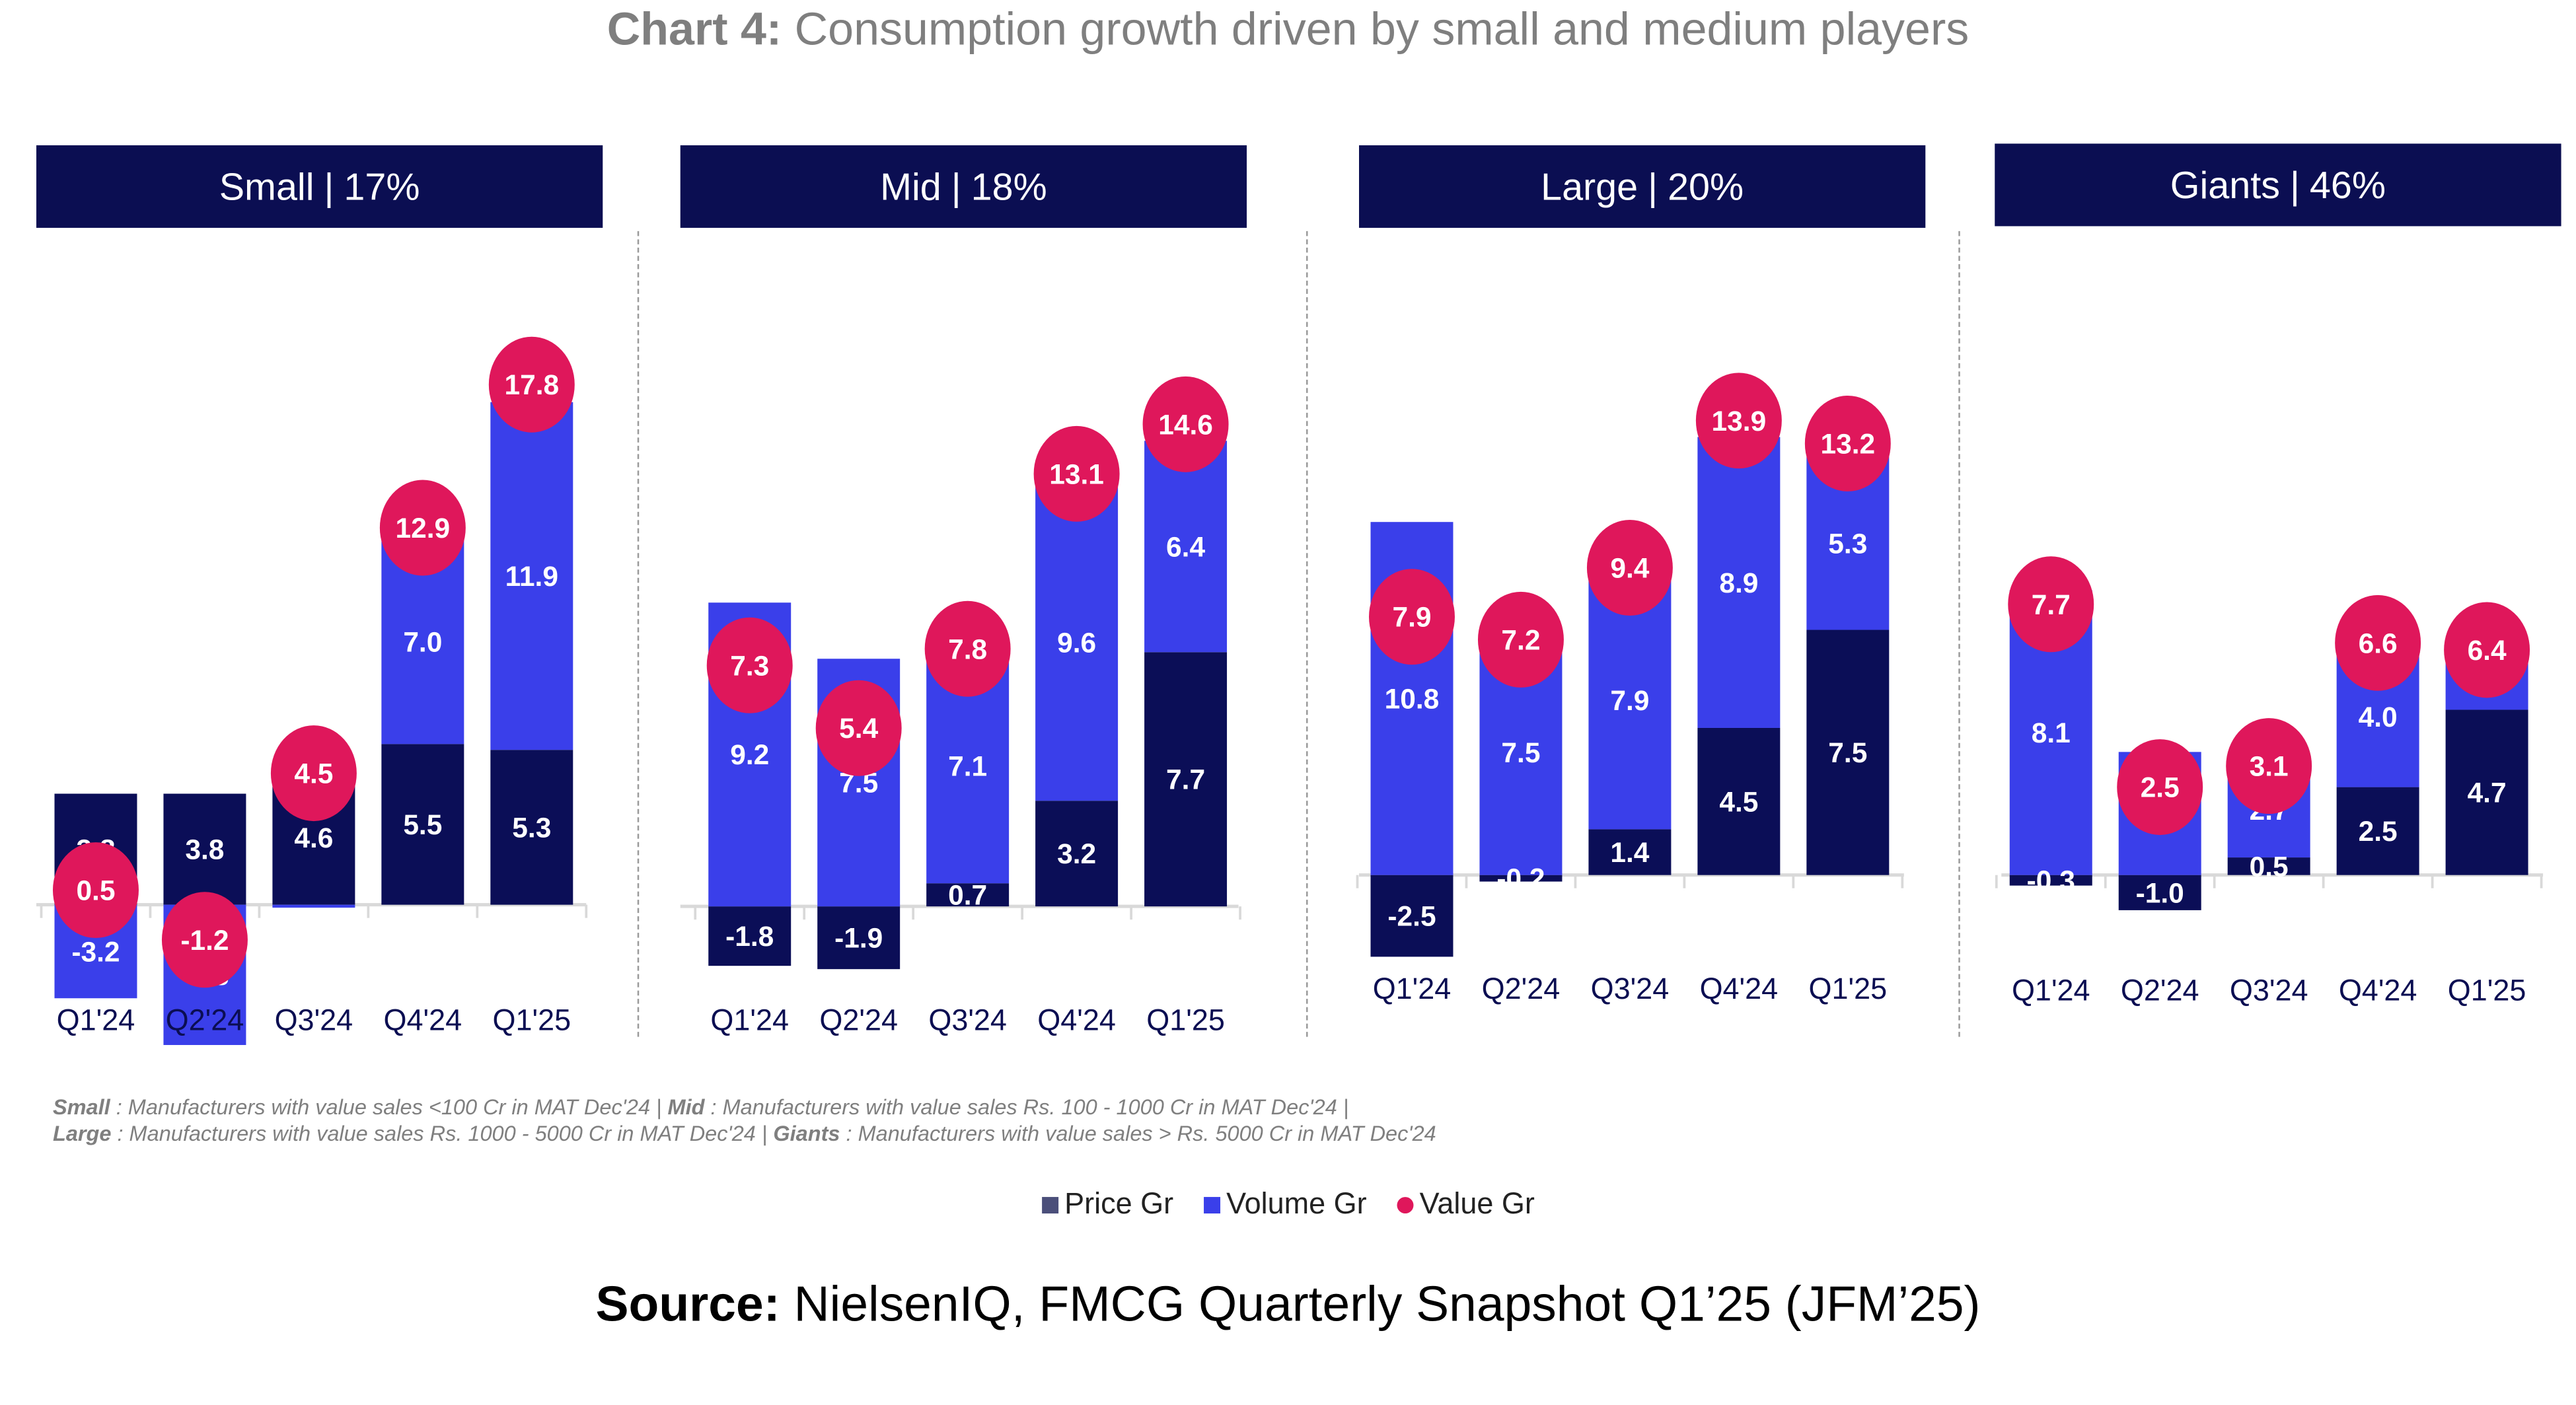 This screenshot has height=1405, width=2576. I want to click on price-data-label: -2.5, so click(1411, 917).